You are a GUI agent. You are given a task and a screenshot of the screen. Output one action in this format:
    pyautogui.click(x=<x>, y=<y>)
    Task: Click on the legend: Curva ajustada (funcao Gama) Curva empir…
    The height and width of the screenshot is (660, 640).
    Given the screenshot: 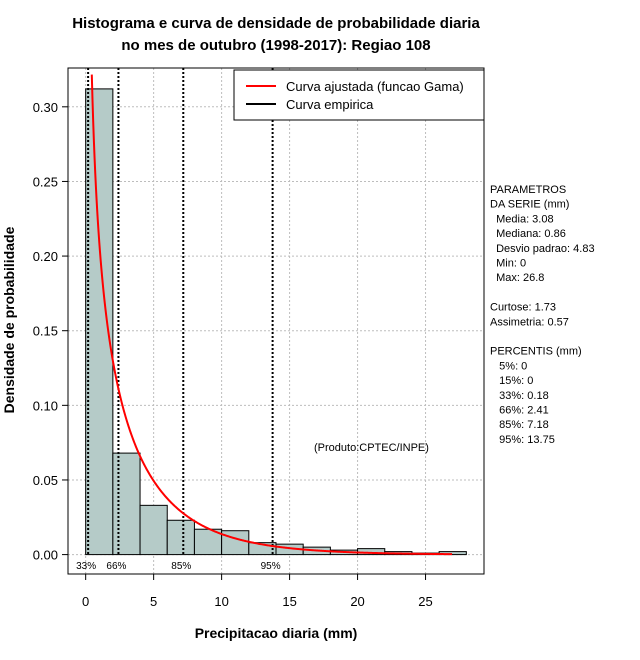 What is the action you would take?
    pyautogui.click(x=359, y=95)
    